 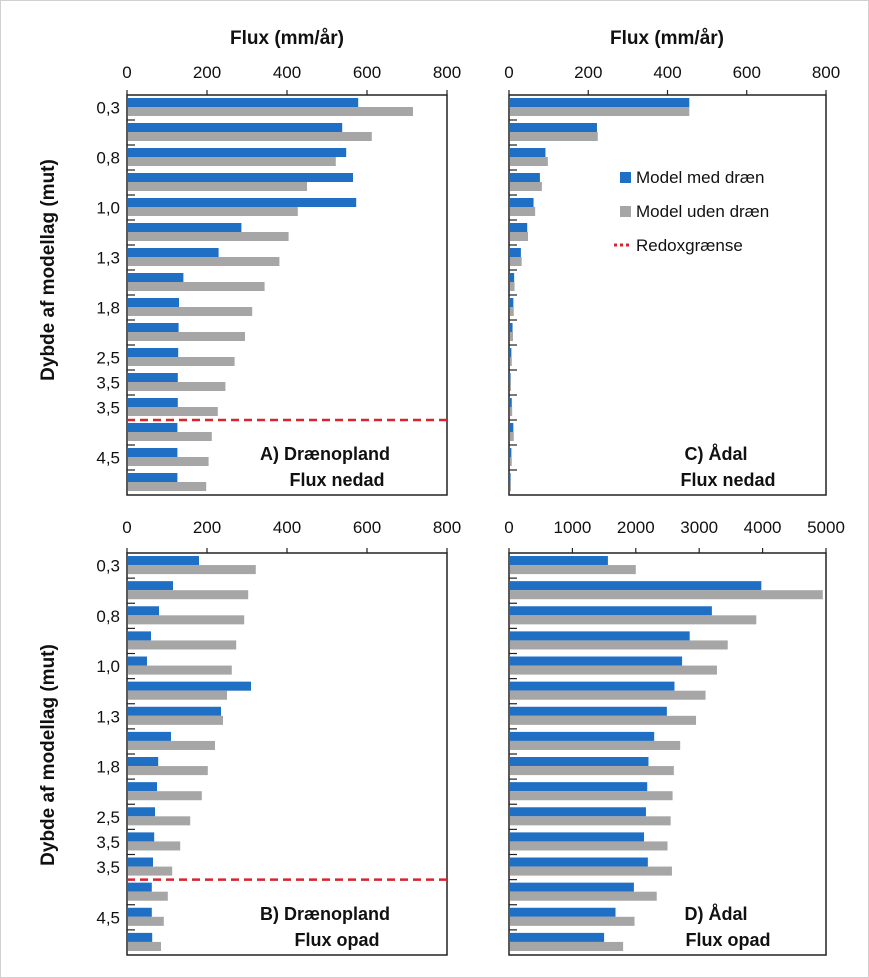 I want to click on y-tick-label: 1,3, so click(x=108, y=258).